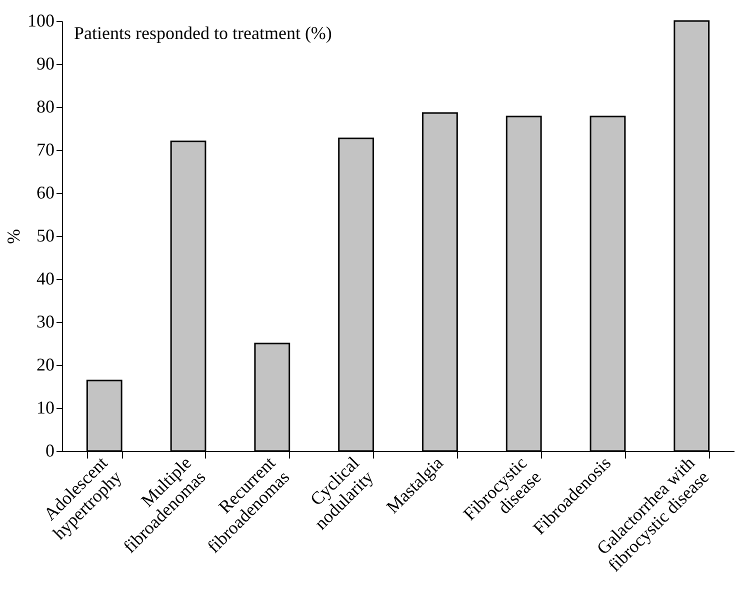  Describe the element at coordinates (45, 322) in the screenshot. I see `y-tick-label: 30` at that location.